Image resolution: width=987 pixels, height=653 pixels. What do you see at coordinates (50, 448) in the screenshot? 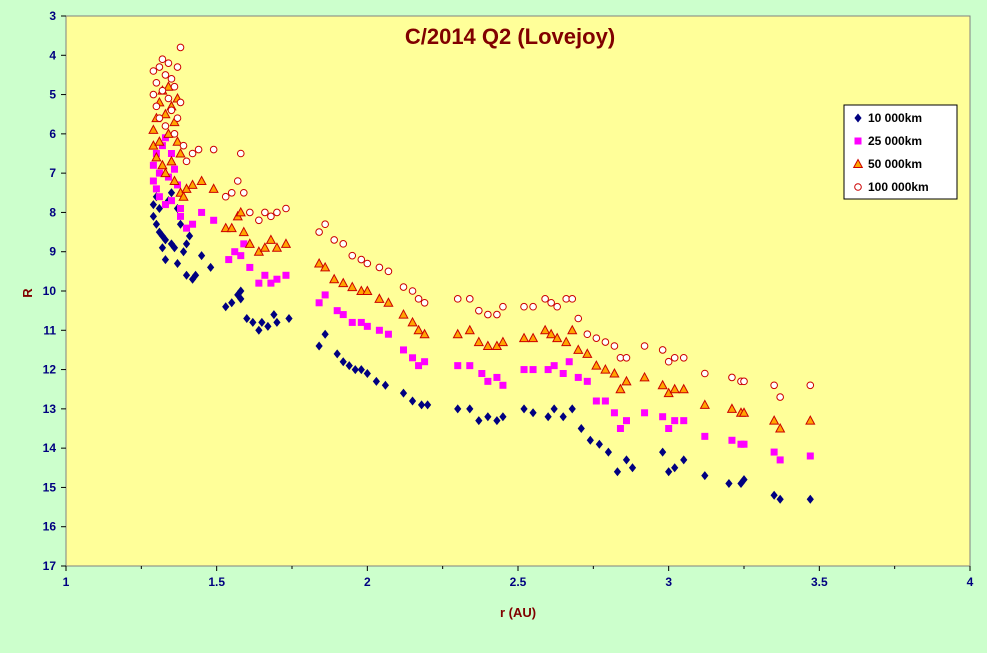
I see `y-tick-label: 14` at bounding box center [50, 448].